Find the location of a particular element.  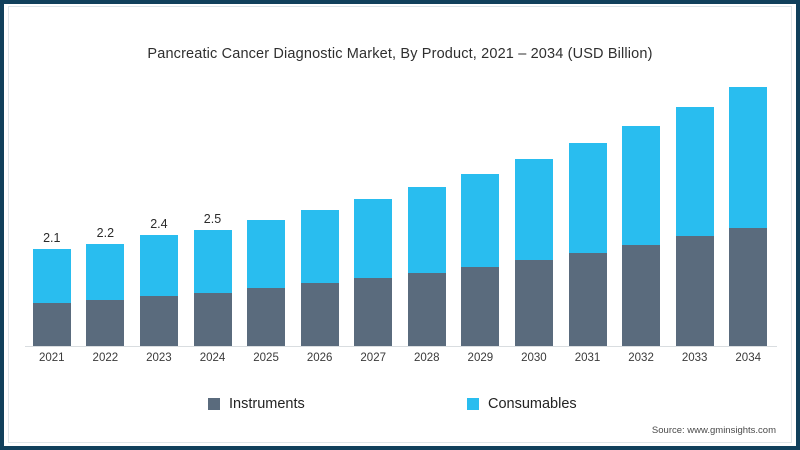

x-tick-2030: 2030 is located at coordinates (534, 358).